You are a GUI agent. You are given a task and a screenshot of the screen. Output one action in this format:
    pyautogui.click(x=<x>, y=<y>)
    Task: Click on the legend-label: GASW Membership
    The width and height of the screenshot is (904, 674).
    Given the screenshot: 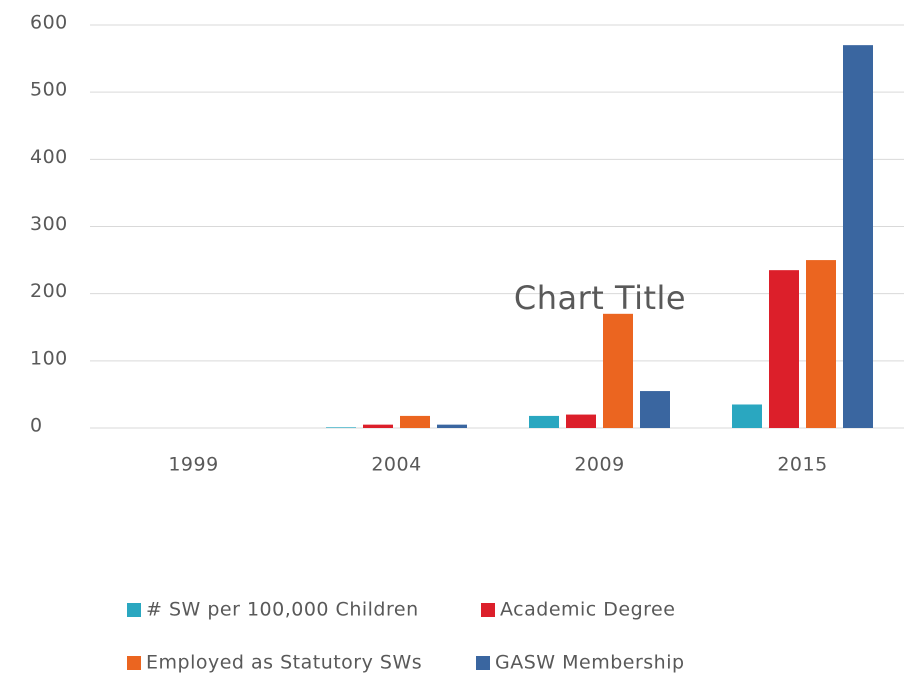 What is the action you would take?
    pyautogui.click(x=590, y=663)
    